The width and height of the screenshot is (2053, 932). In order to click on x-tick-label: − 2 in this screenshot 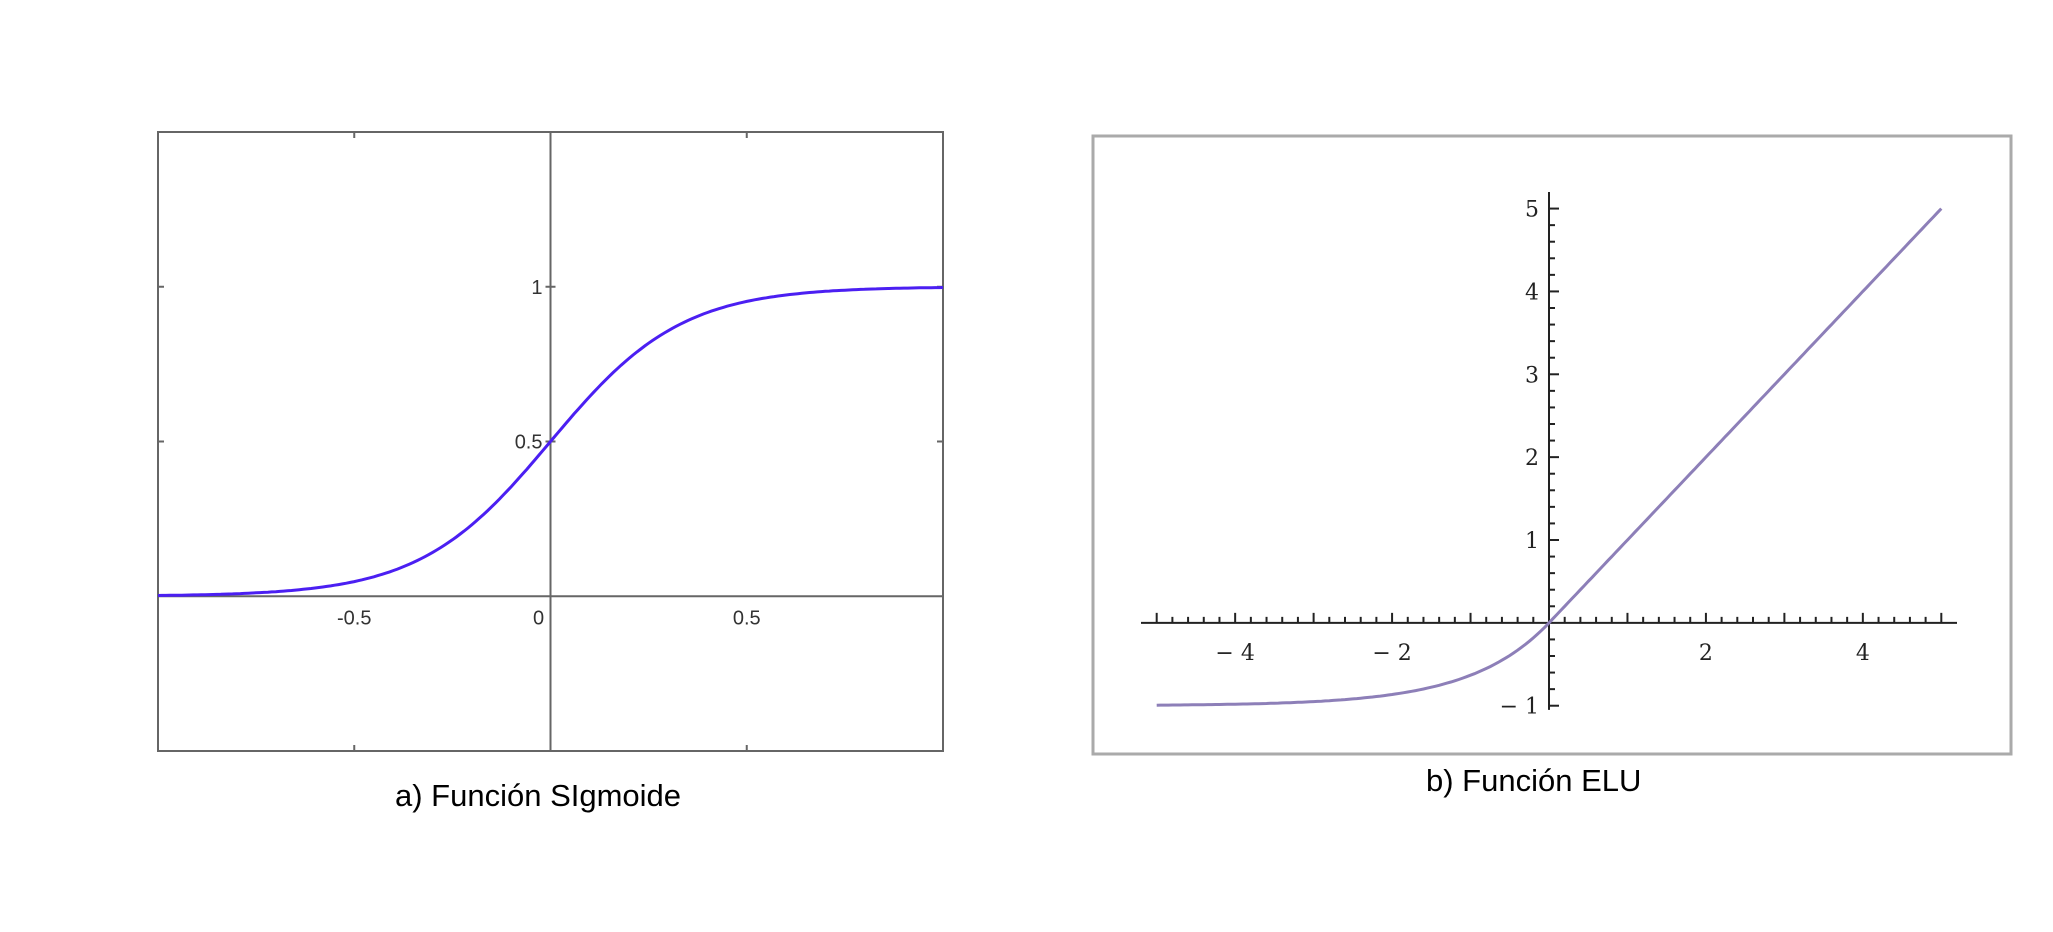, I will do `click(1391, 653)`.